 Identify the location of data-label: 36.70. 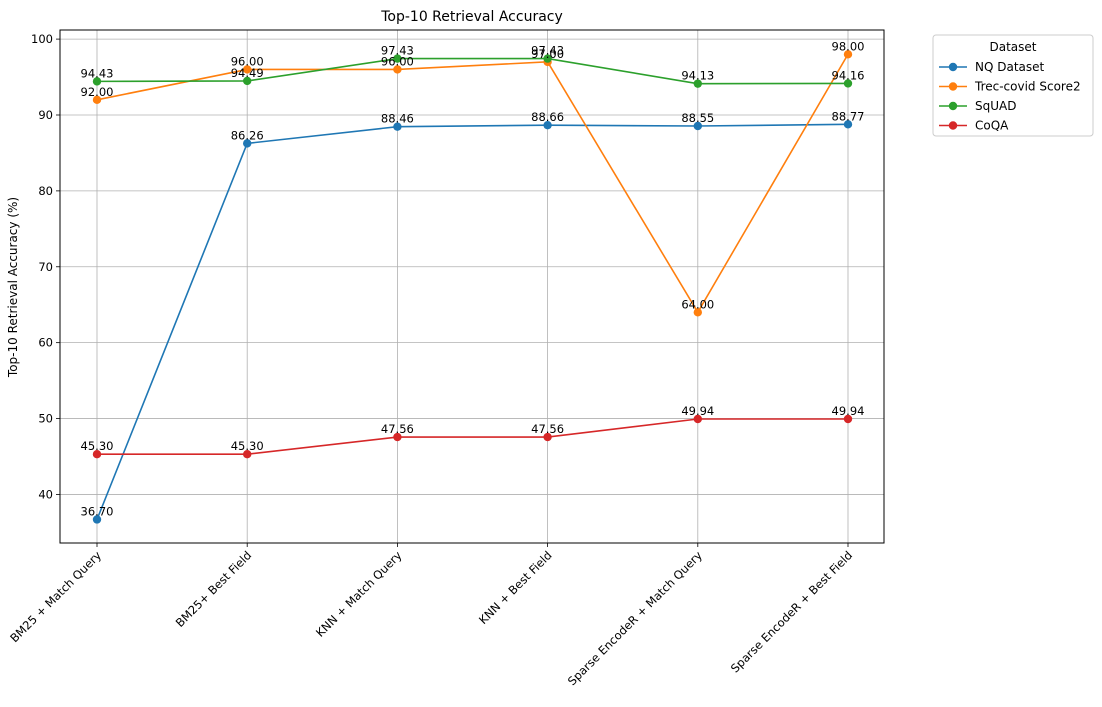
(97, 511).